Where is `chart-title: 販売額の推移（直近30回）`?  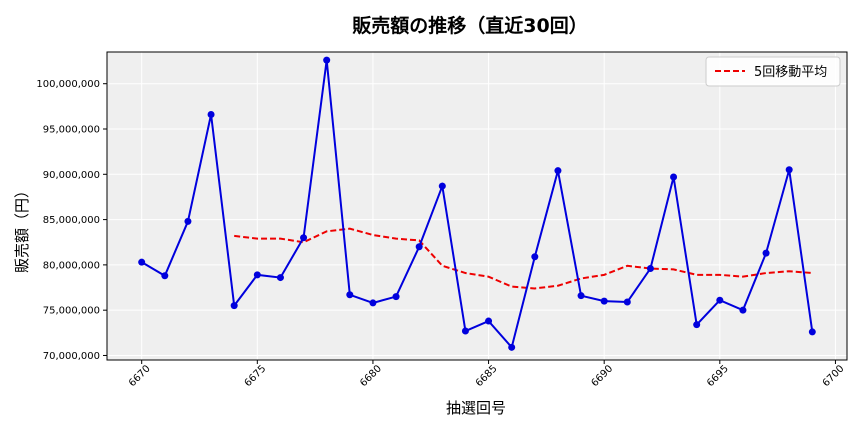 chart-title: 販売額の推移（直近30回） is located at coordinates (469, 25).